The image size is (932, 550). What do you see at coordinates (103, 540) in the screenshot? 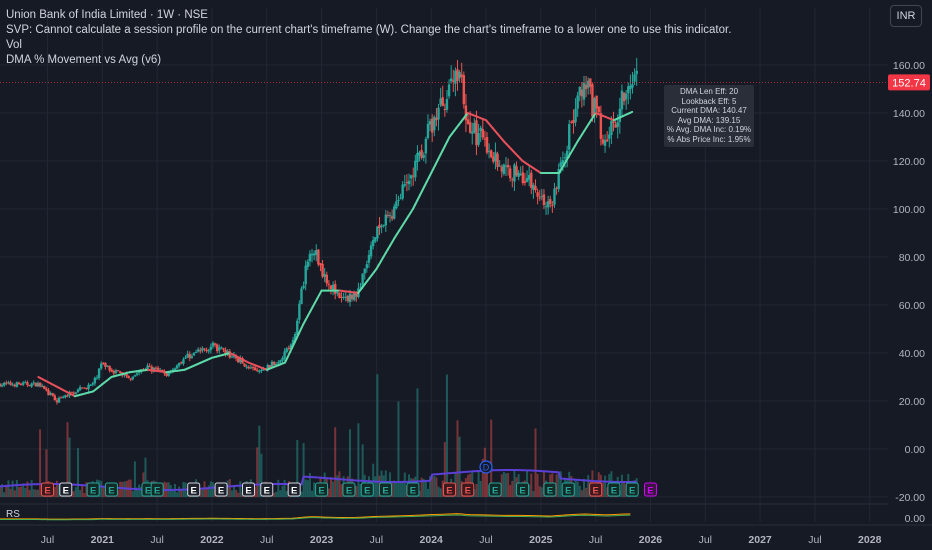
I see `x-tick-label: 2021` at bounding box center [103, 540].